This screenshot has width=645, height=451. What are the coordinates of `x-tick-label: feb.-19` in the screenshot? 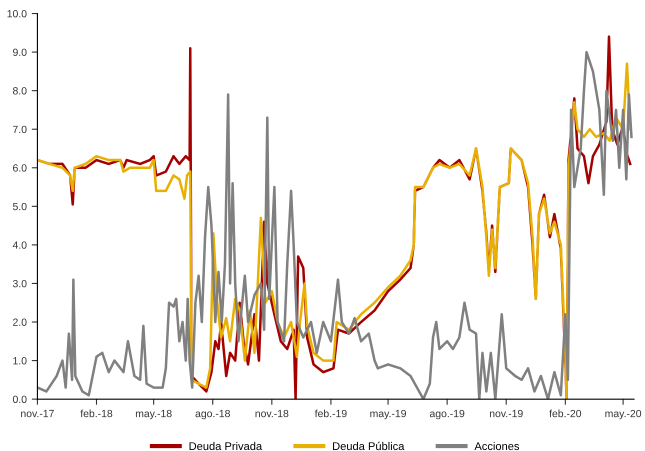 It's located at (330, 414).